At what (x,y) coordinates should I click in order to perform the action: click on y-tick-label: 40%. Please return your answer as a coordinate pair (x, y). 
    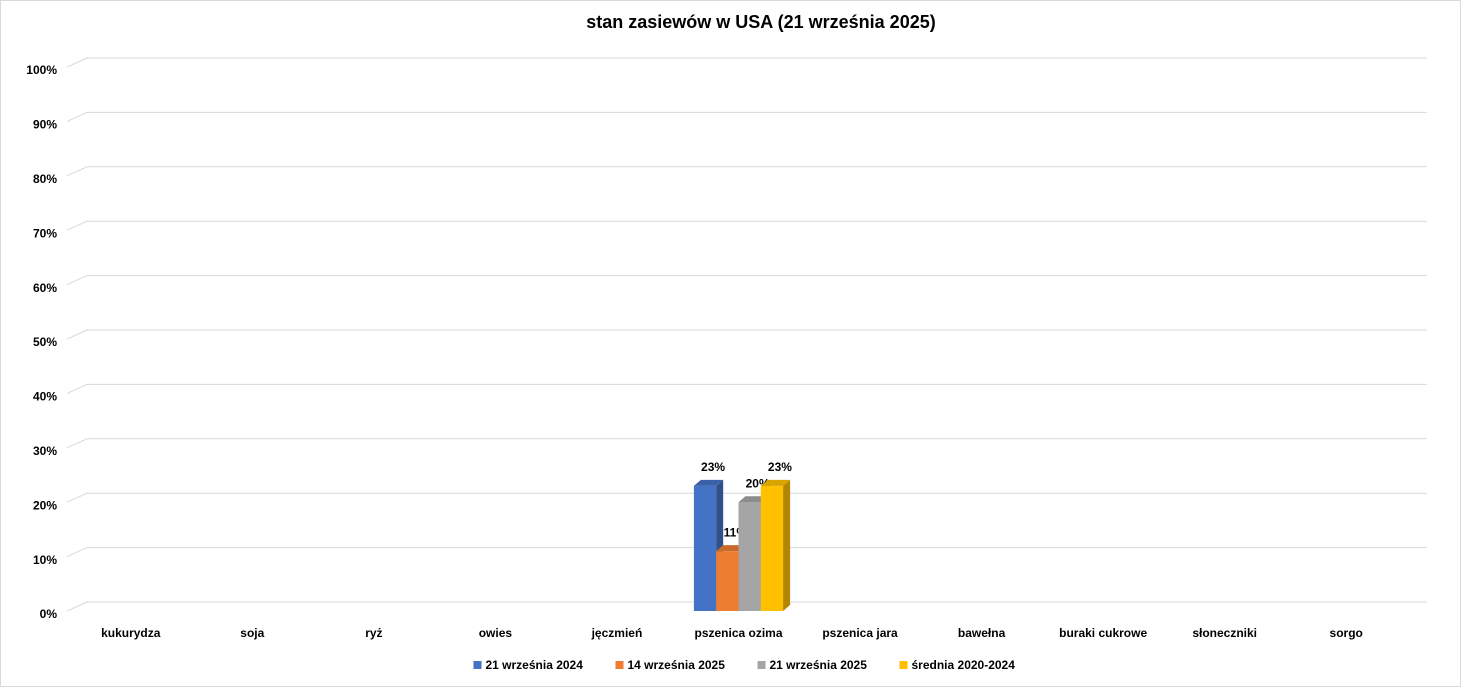
    Looking at the image, I should click on (45, 397).